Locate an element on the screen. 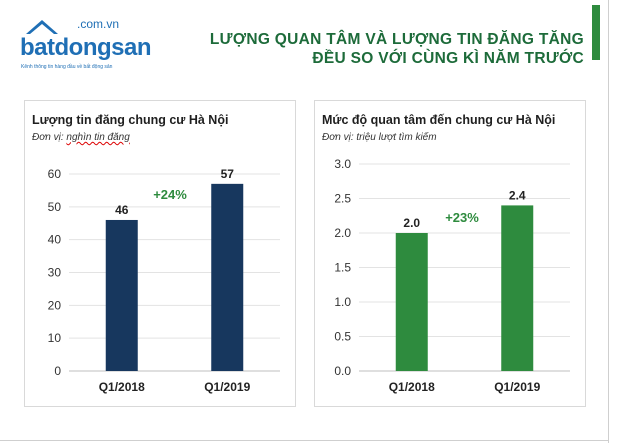 This screenshot has width=624, height=443. data-label: 2.0 is located at coordinates (411, 223).